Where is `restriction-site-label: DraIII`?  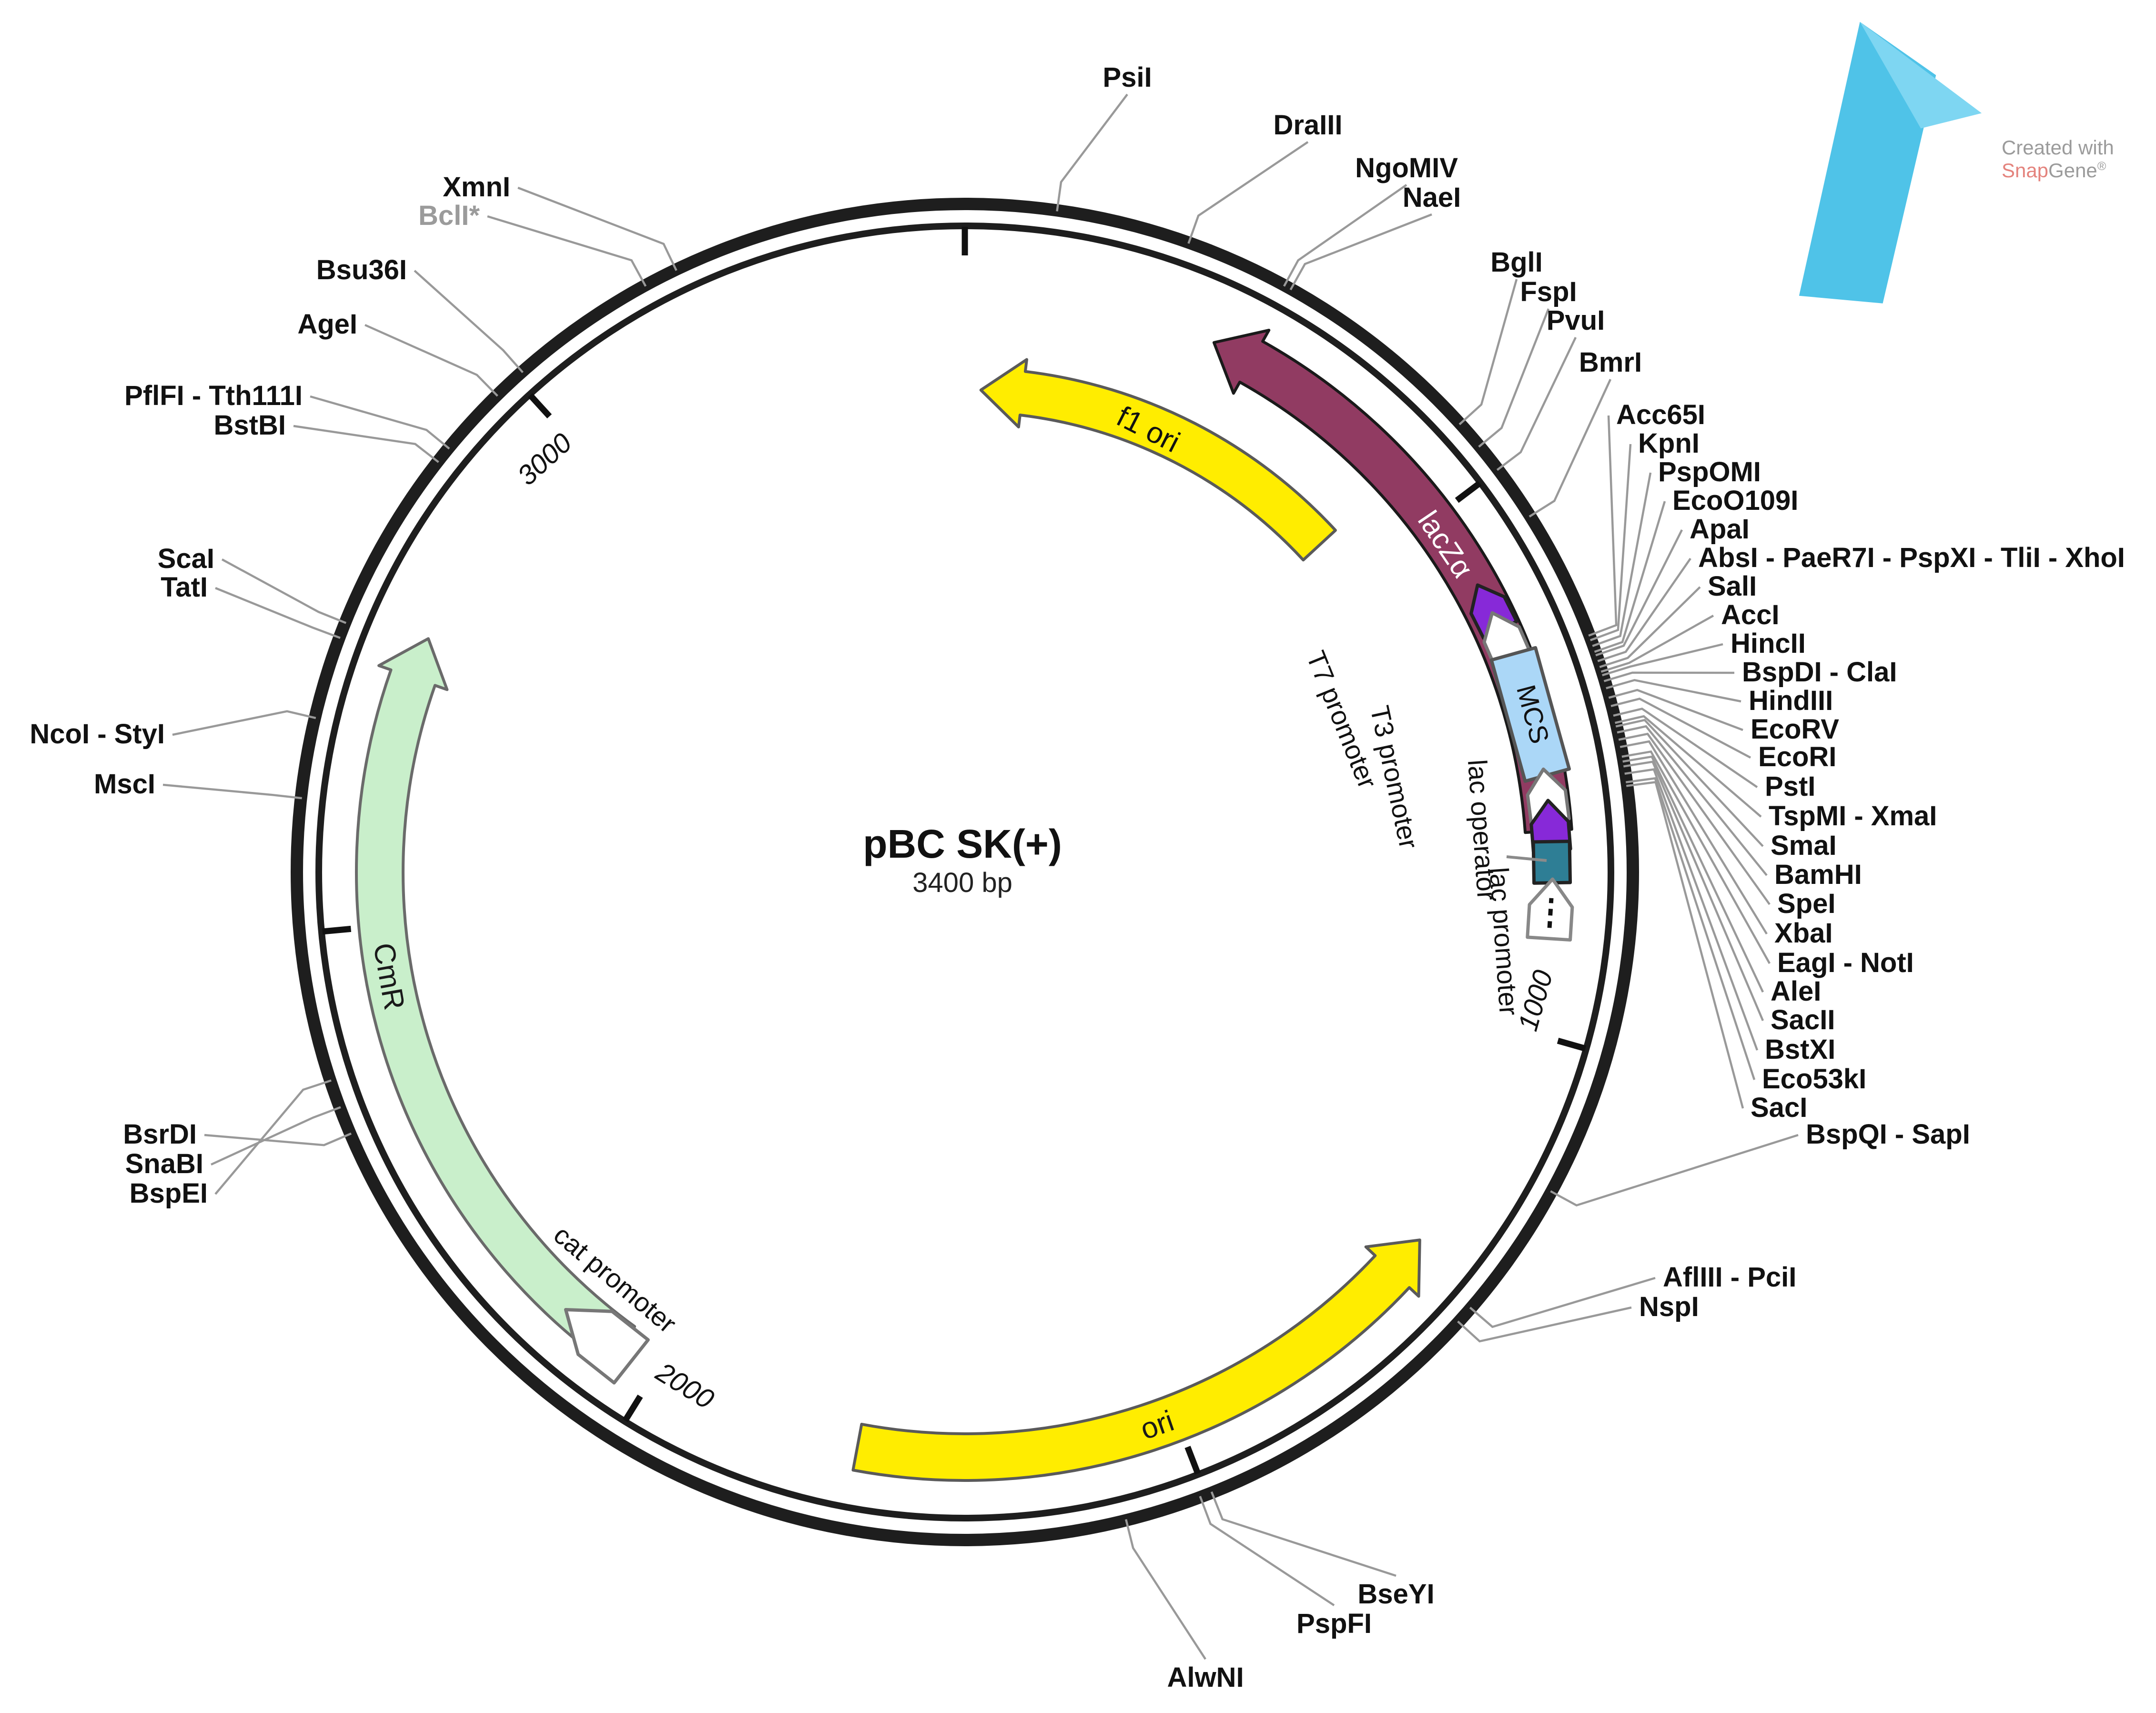 restriction-site-label: DraIII is located at coordinates (1307, 125).